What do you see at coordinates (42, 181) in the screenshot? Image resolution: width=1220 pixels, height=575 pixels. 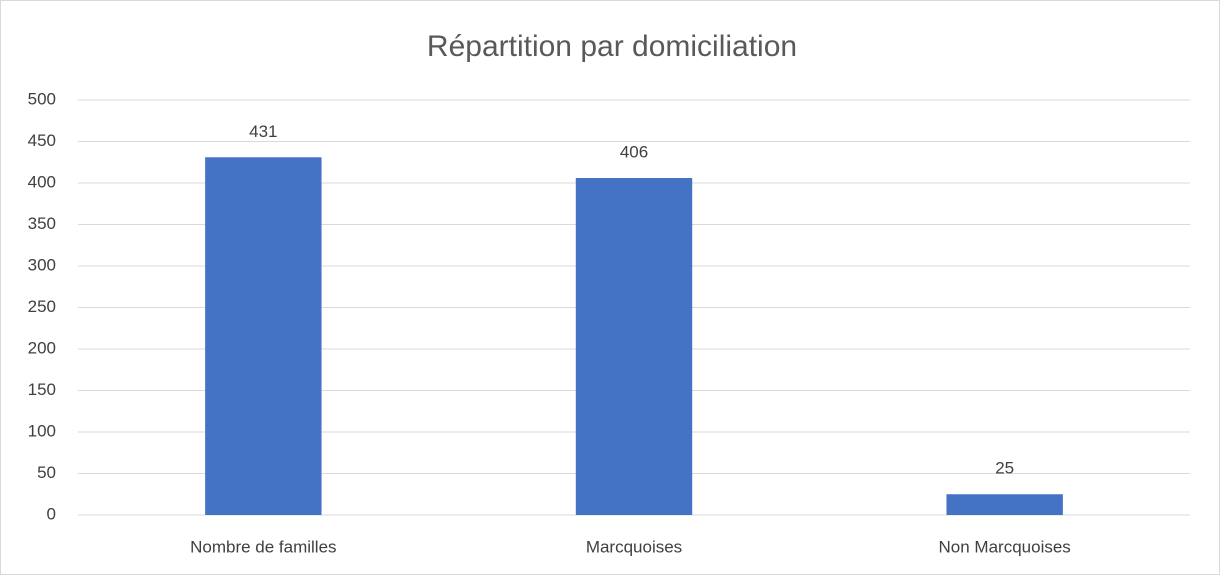 I see `y-tick-label: 400` at bounding box center [42, 181].